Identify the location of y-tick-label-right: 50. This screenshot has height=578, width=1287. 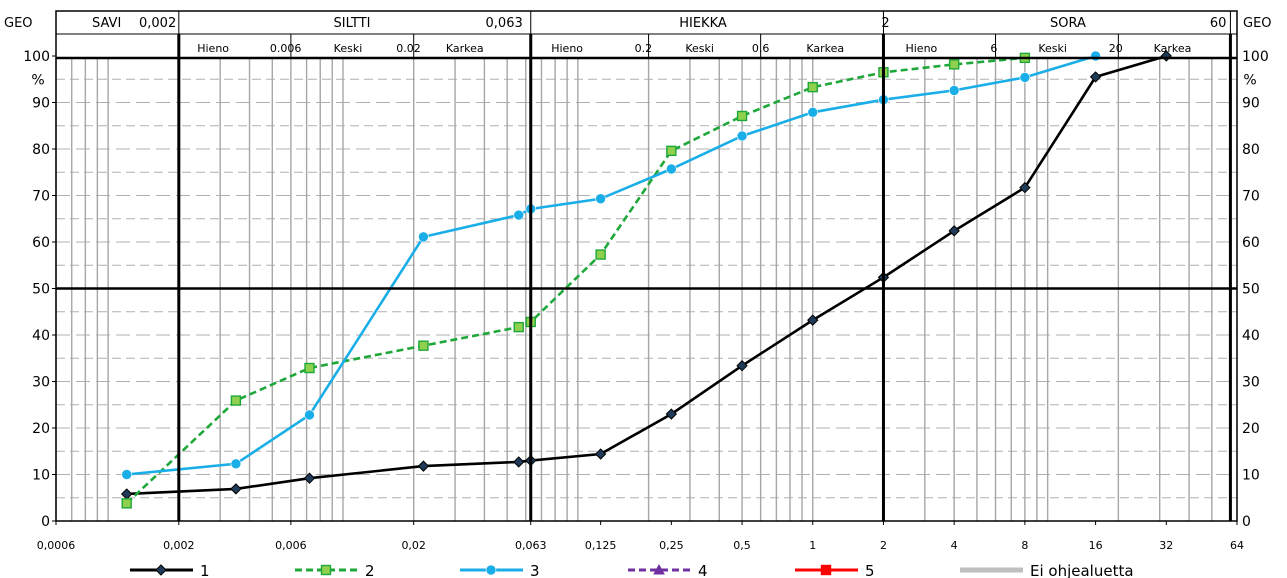
(1251, 290).